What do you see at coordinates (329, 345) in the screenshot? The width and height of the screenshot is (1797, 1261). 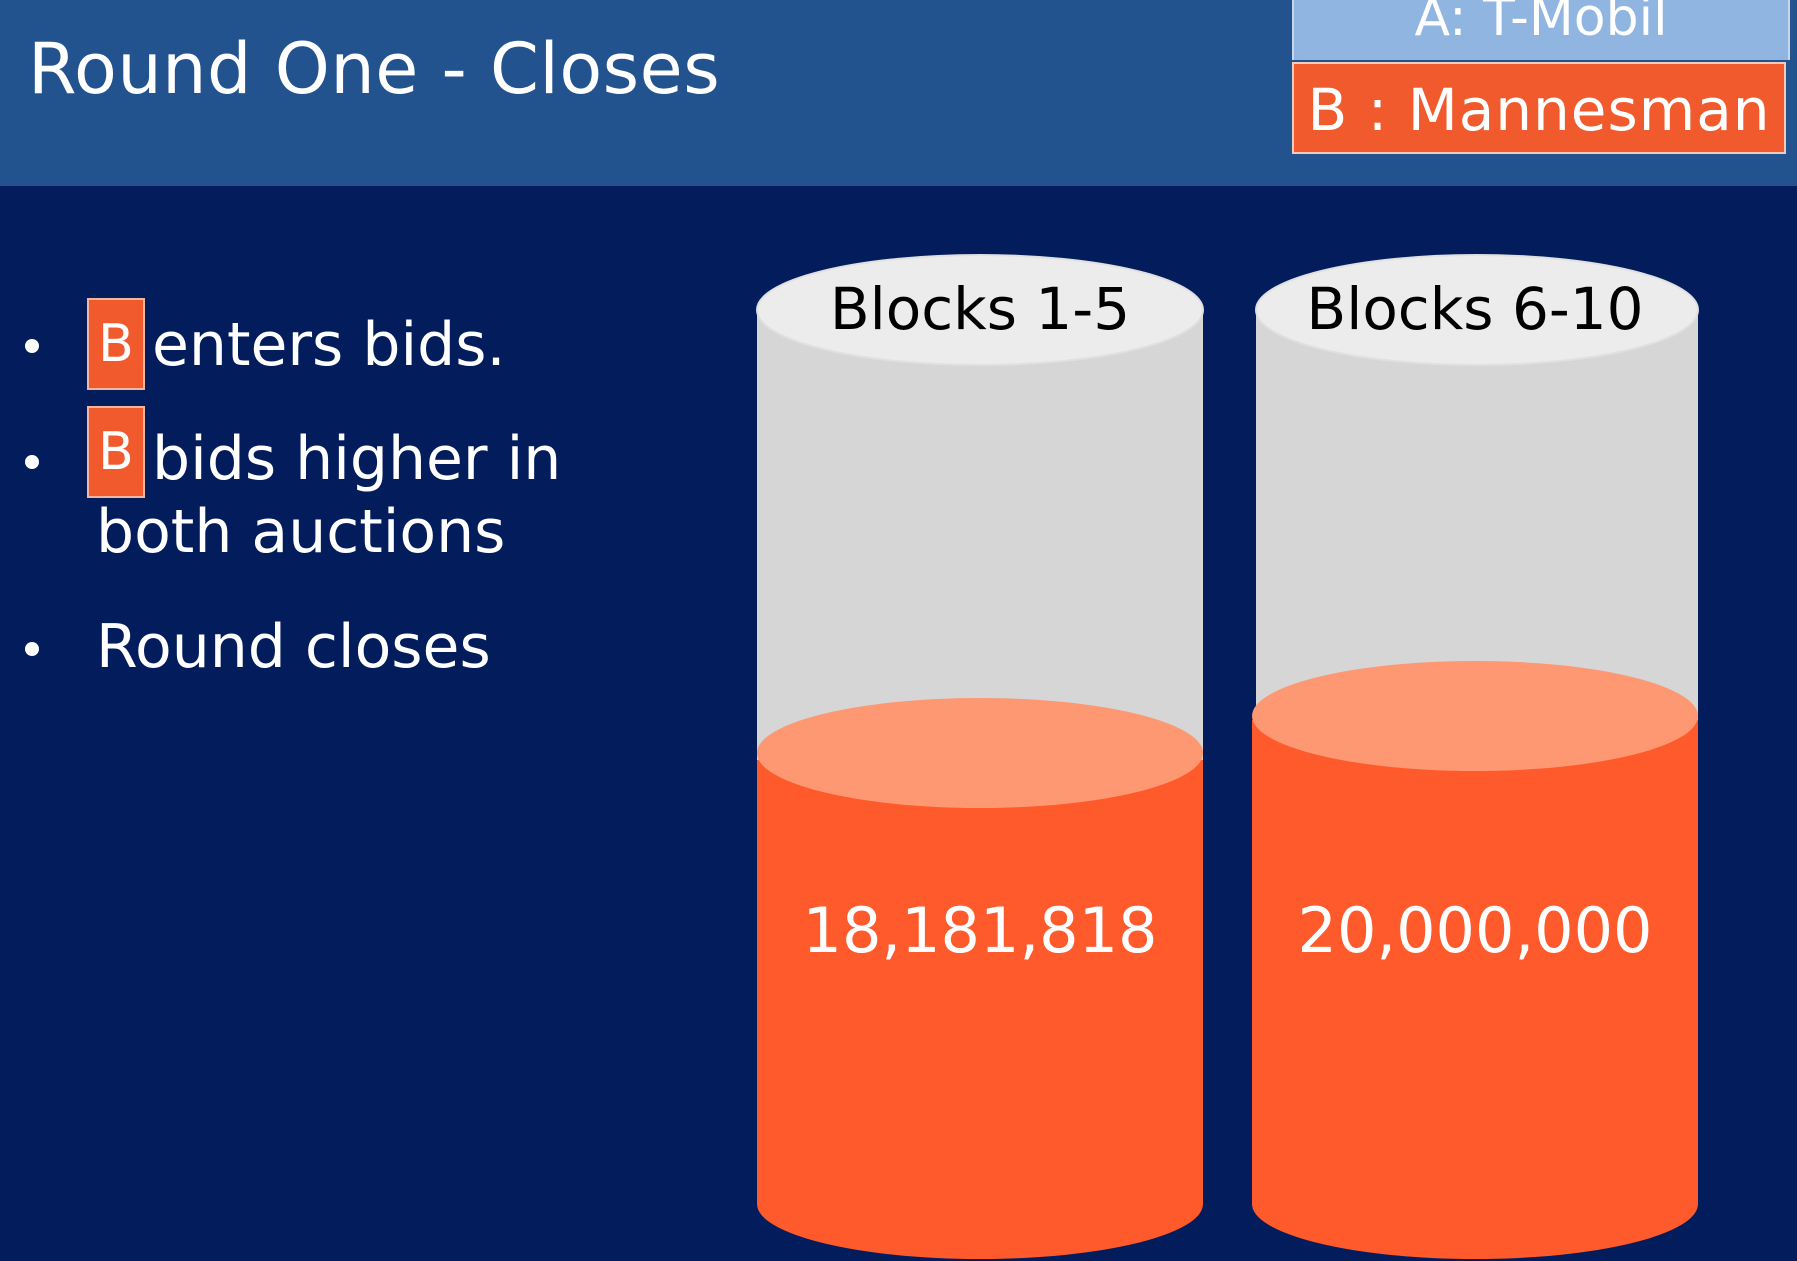 I see `bullet-text: enters bids.` at bounding box center [329, 345].